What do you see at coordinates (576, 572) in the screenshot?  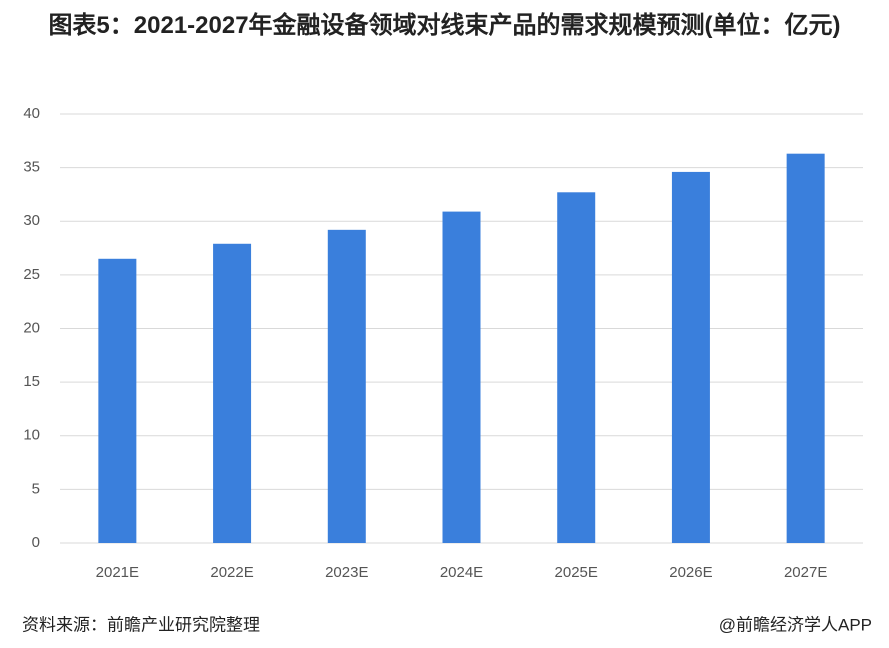 I see `x-tick-label: 2025E` at bounding box center [576, 572].